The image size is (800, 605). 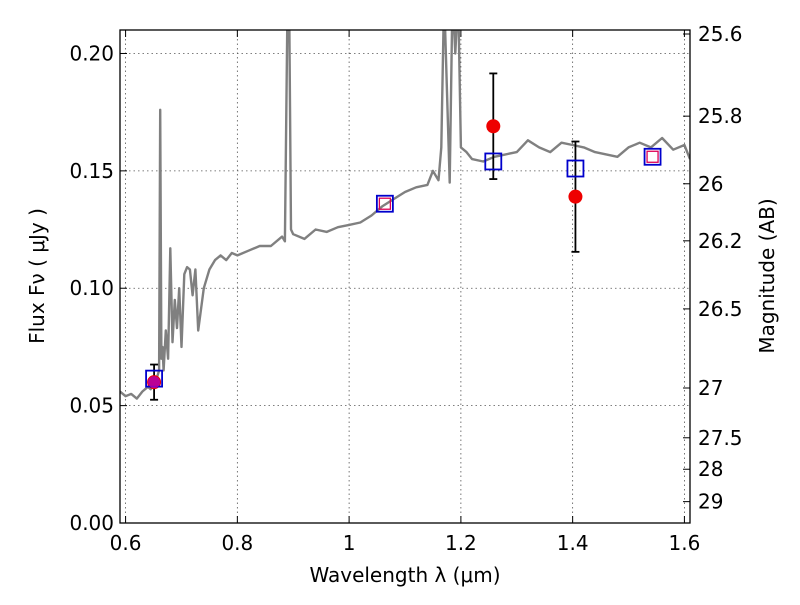 What do you see at coordinates (91, 53) in the screenshot?
I see `y-tick-label: 0.20` at bounding box center [91, 53].